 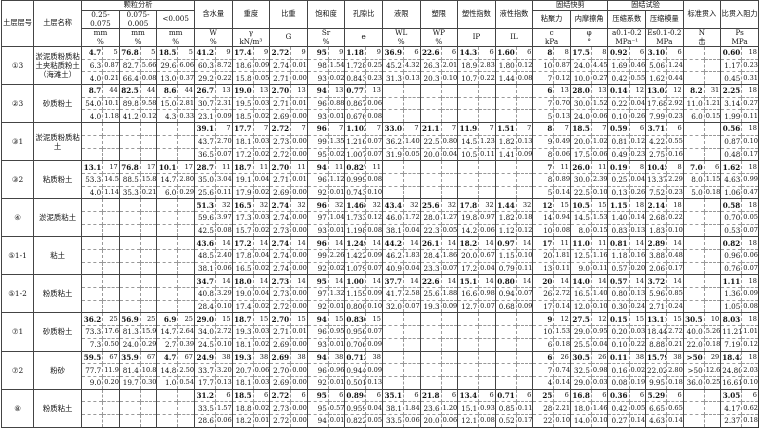 I want to click on header-col-label: <0.005, so click(x=175, y=19).